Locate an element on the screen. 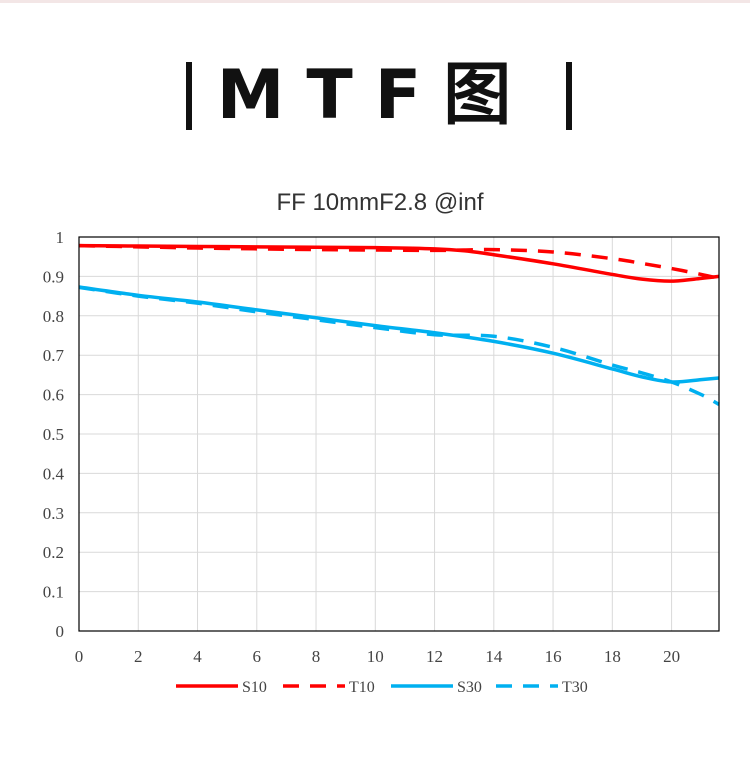 The image size is (750, 766). legend-label-s10: S10 is located at coordinates (254, 687).